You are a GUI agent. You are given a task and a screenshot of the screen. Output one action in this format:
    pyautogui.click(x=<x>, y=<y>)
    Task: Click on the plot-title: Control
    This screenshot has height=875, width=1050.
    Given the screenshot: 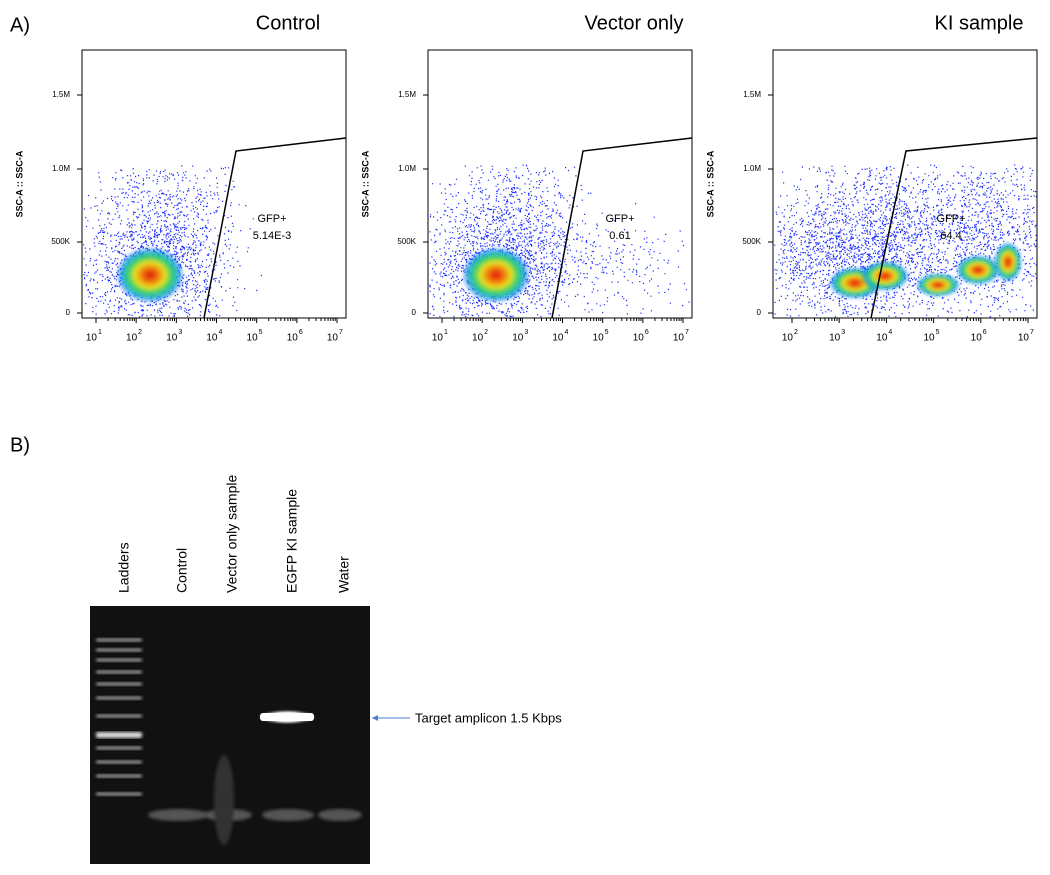 What is the action you would take?
    pyautogui.click(x=288, y=23)
    